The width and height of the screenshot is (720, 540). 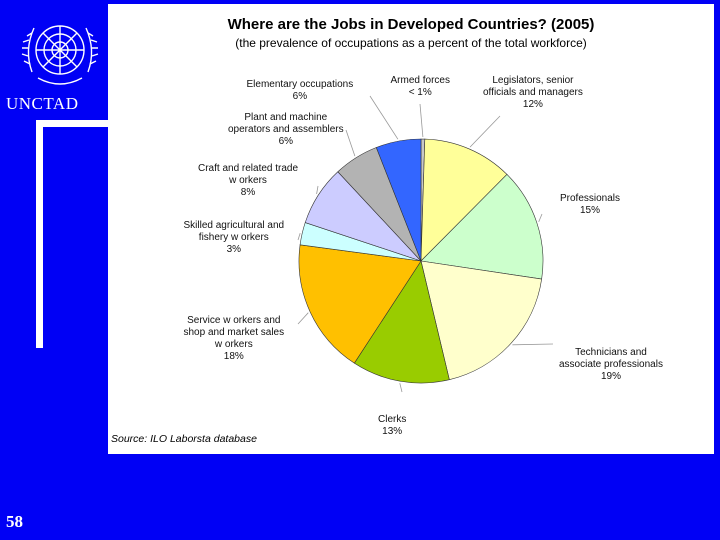 I want to click on slice-label-line: Armed forces, so click(x=420, y=80).